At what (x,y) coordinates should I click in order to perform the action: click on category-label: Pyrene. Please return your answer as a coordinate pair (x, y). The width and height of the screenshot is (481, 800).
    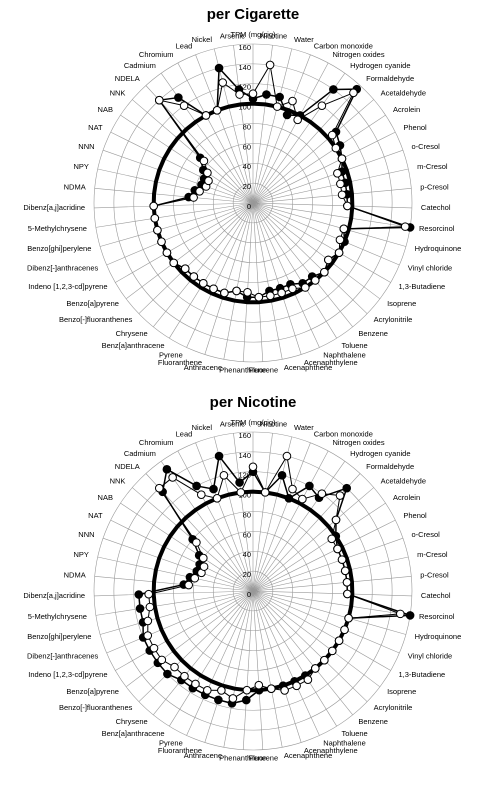
    Looking at the image, I should click on (171, 743).